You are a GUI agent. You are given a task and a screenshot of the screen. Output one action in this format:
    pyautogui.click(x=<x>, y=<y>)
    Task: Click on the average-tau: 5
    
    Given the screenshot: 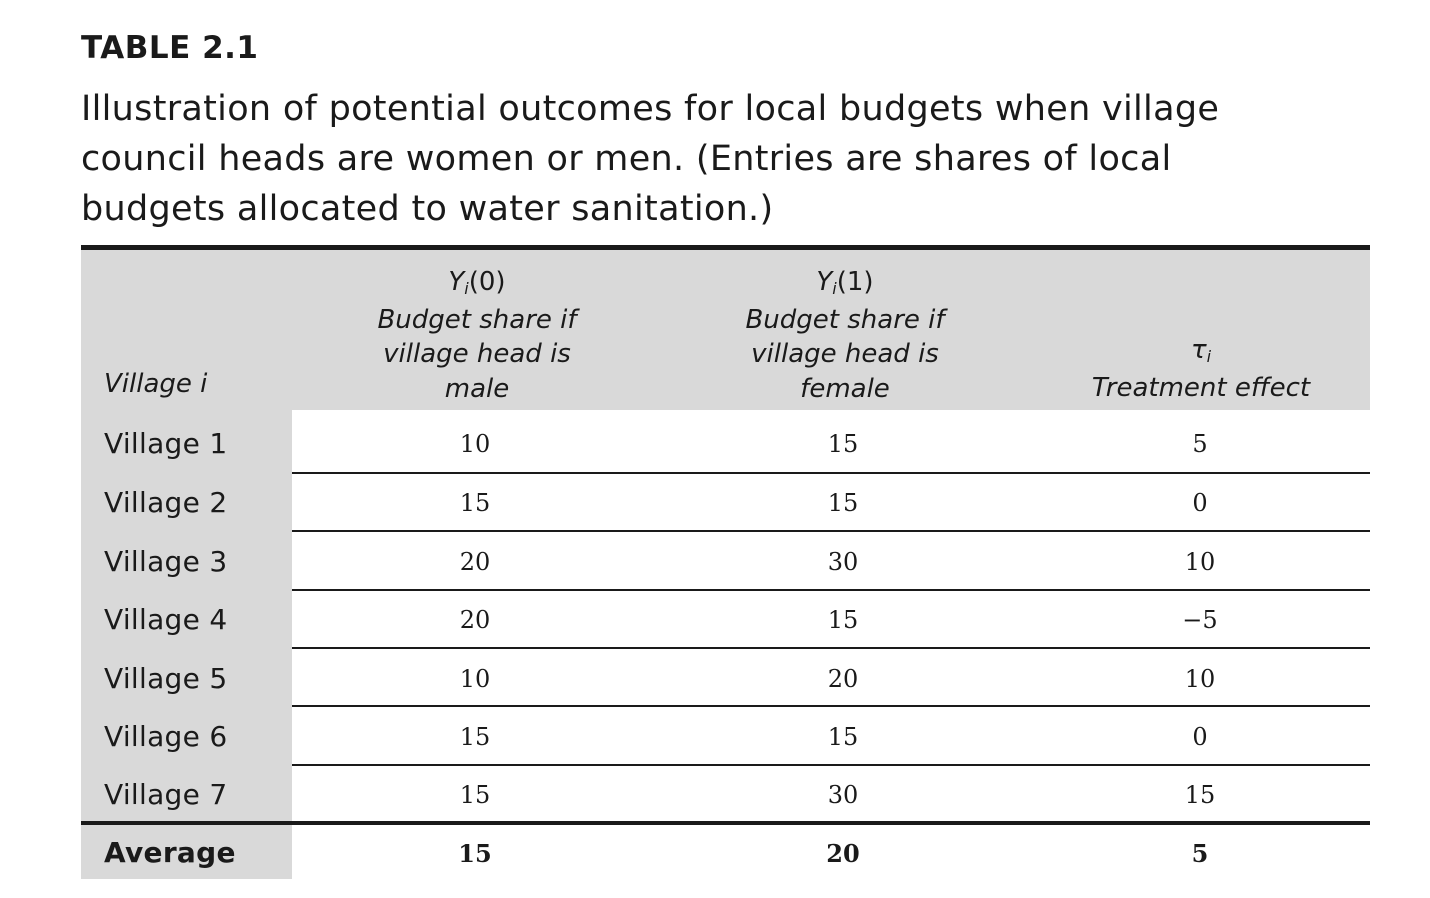 What is the action you would take?
    pyautogui.click(x=1200, y=853)
    